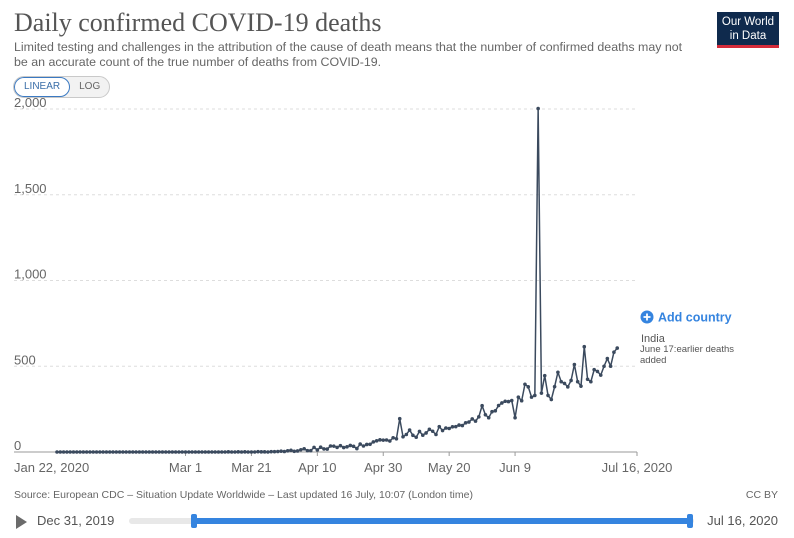 The width and height of the screenshot is (794, 538). What do you see at coordinates (653, 339) in the screenshot?
I see `series-label-india: India` at bounding box center [653, 339].